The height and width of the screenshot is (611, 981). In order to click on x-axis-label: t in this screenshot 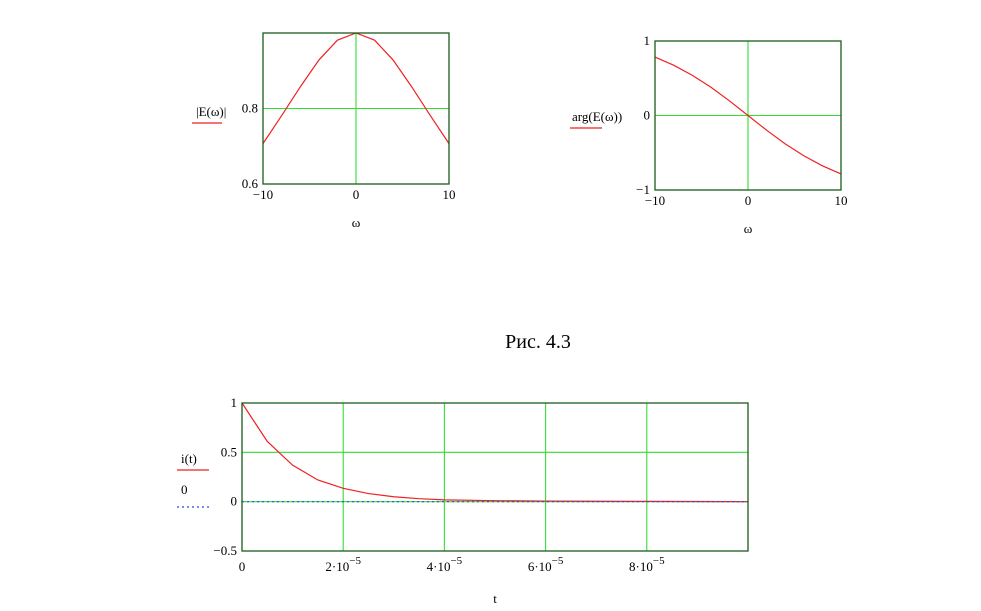, I will do `click(495, 598)`.